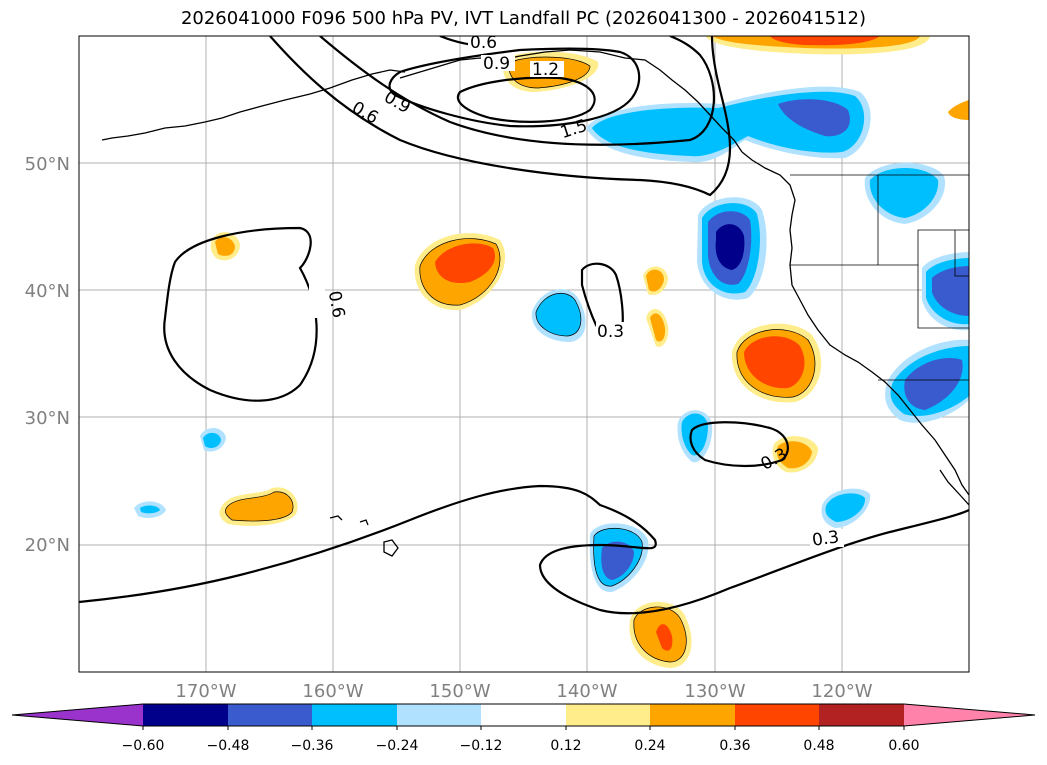  What do you see at coordinates (77, 715) in the screenshot?
I see `colorbar-extend-low` at bounding box center [77, 715].